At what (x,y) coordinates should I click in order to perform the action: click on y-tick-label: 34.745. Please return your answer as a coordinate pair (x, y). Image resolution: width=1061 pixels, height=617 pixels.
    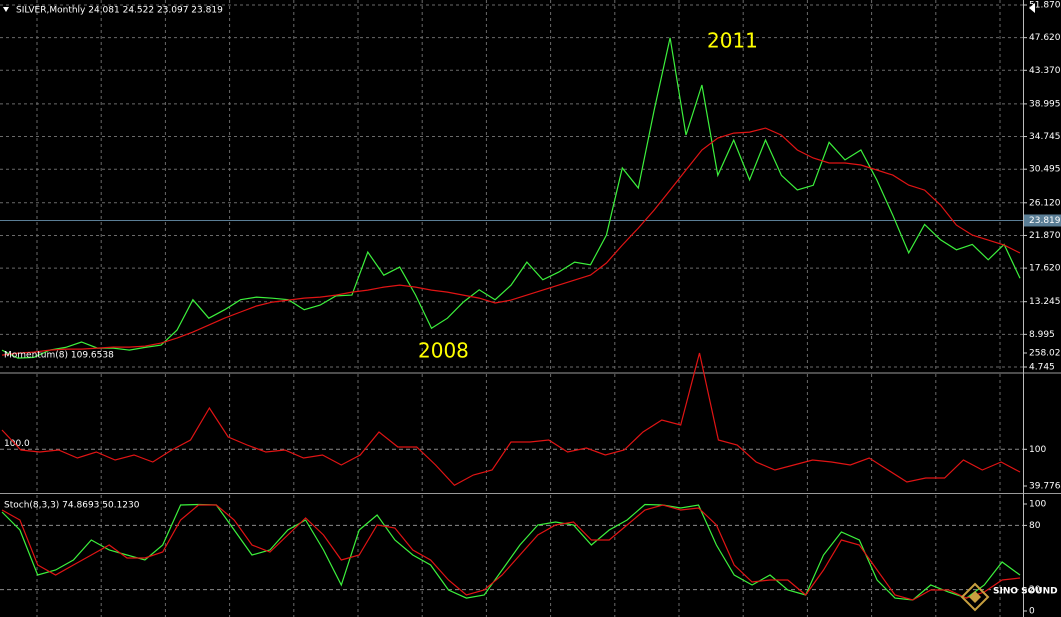
    Looking at the image, I should click on (1045, 137).